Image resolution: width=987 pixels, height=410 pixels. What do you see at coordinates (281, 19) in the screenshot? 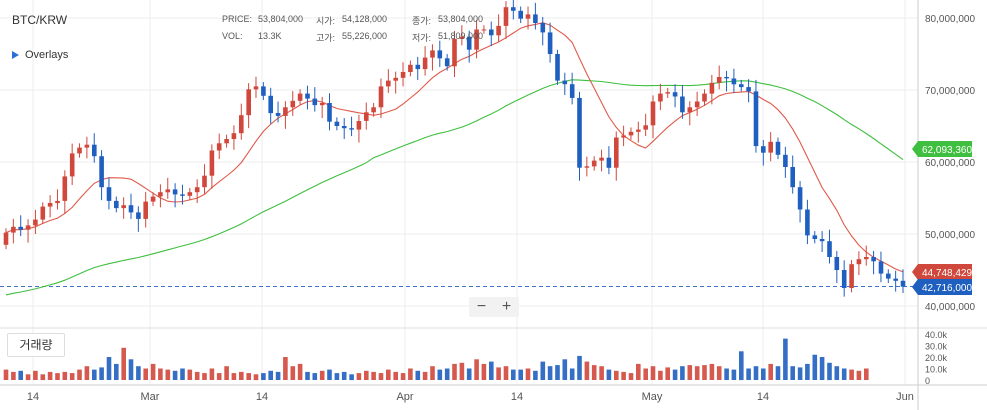
I see `price-value: 53,804,000` at bounding box center [281, 19].